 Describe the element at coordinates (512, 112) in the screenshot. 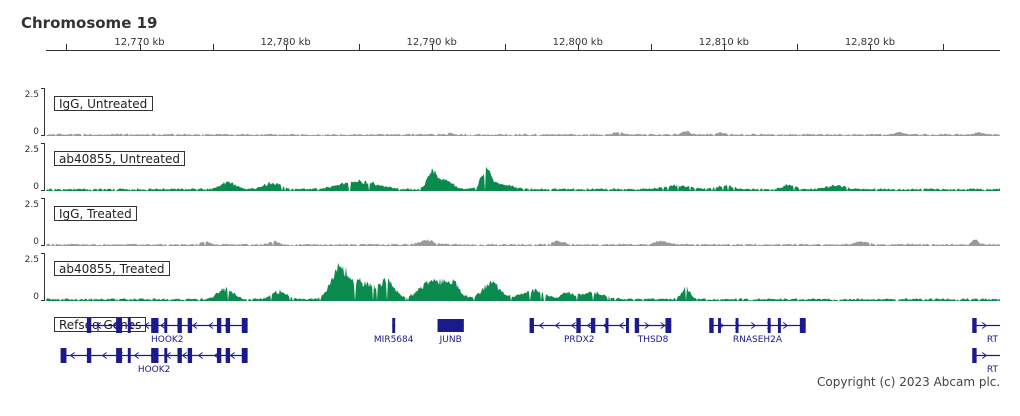

I see `signal-track: 2.5 0 IgG, Untreated` at that location.